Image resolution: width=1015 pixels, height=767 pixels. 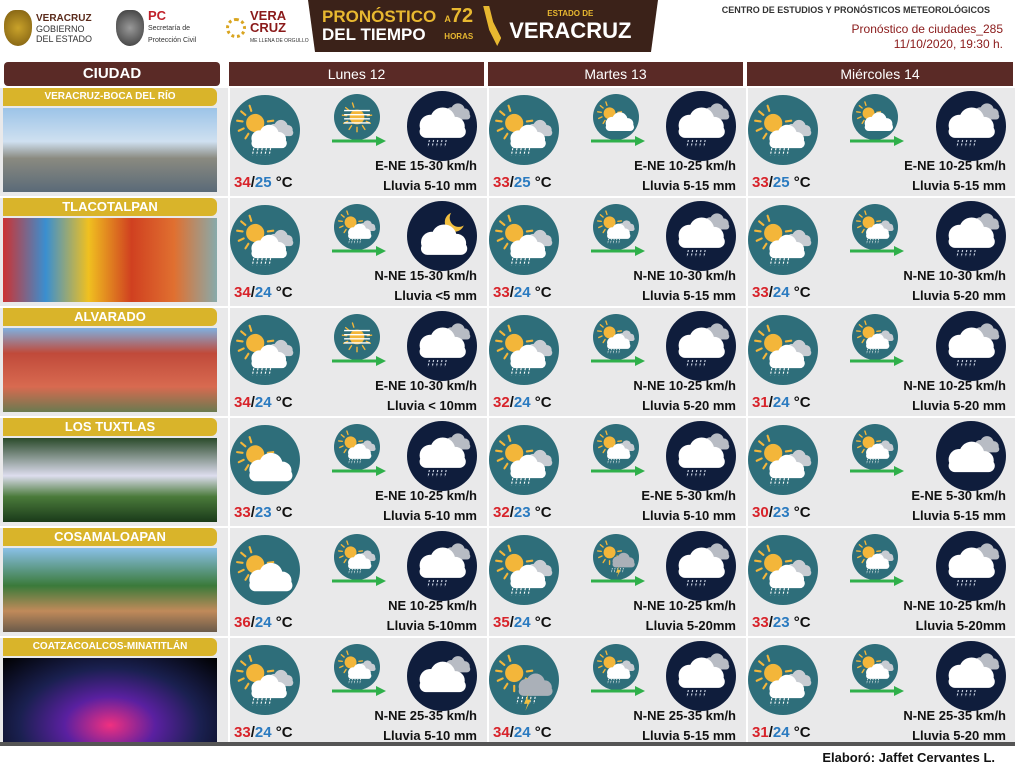 I want to click on rain-forecast: Lluvia < 10mm, so click(x=432, y=405).